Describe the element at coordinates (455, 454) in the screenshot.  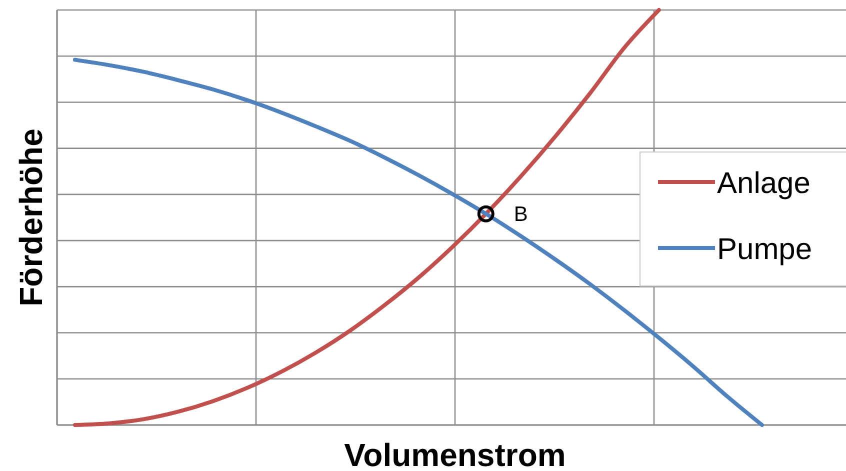
I see `x-axis-title: Volumenstrom` at that location.